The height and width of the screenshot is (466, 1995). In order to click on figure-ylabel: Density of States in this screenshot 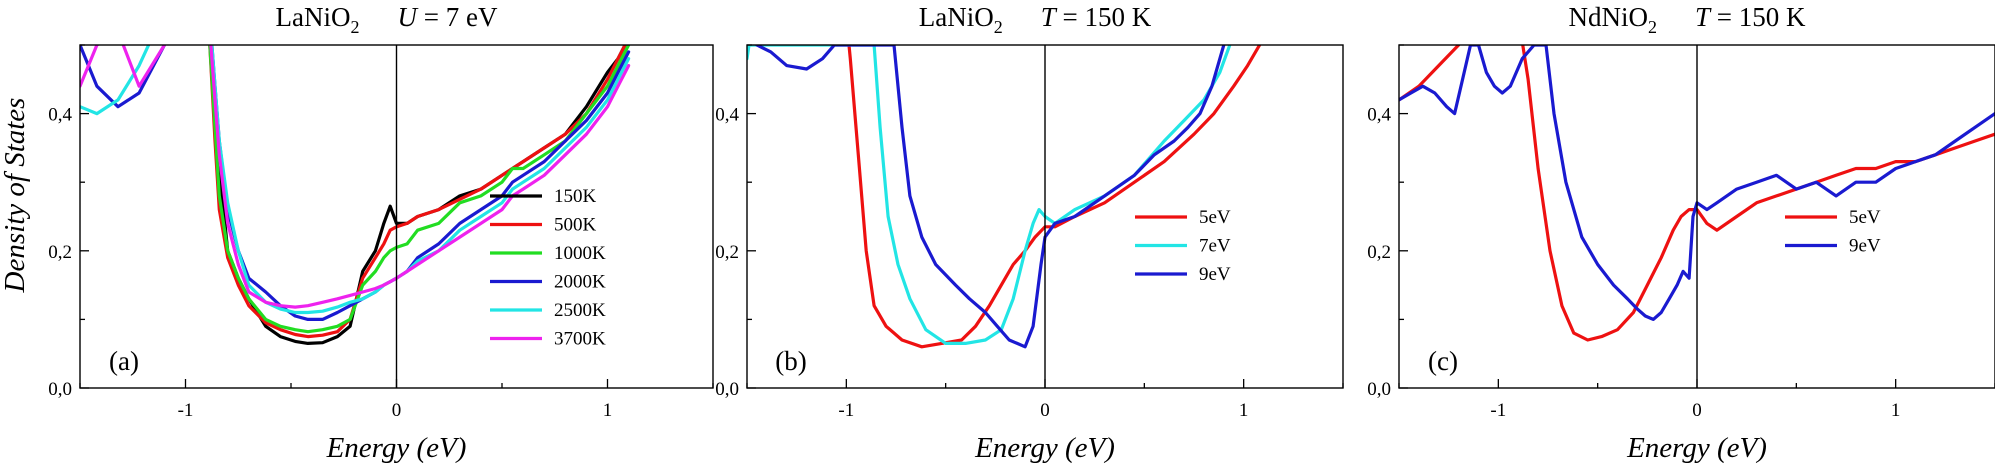, I will do `click(15, 196)`.